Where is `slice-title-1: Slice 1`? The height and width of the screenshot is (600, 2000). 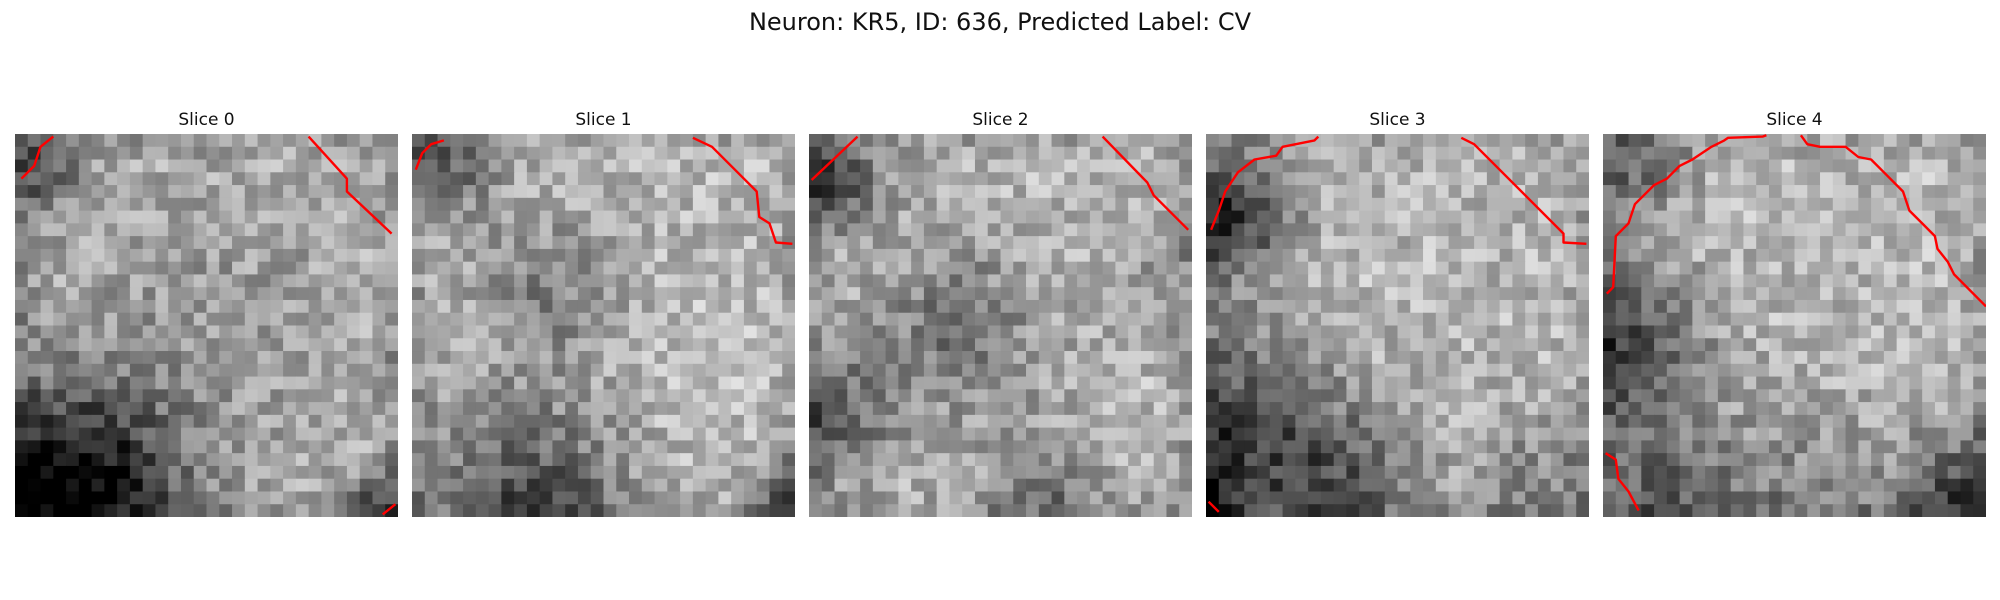 slice-title-1: Slice 1 is located at coordinates (603, 120).